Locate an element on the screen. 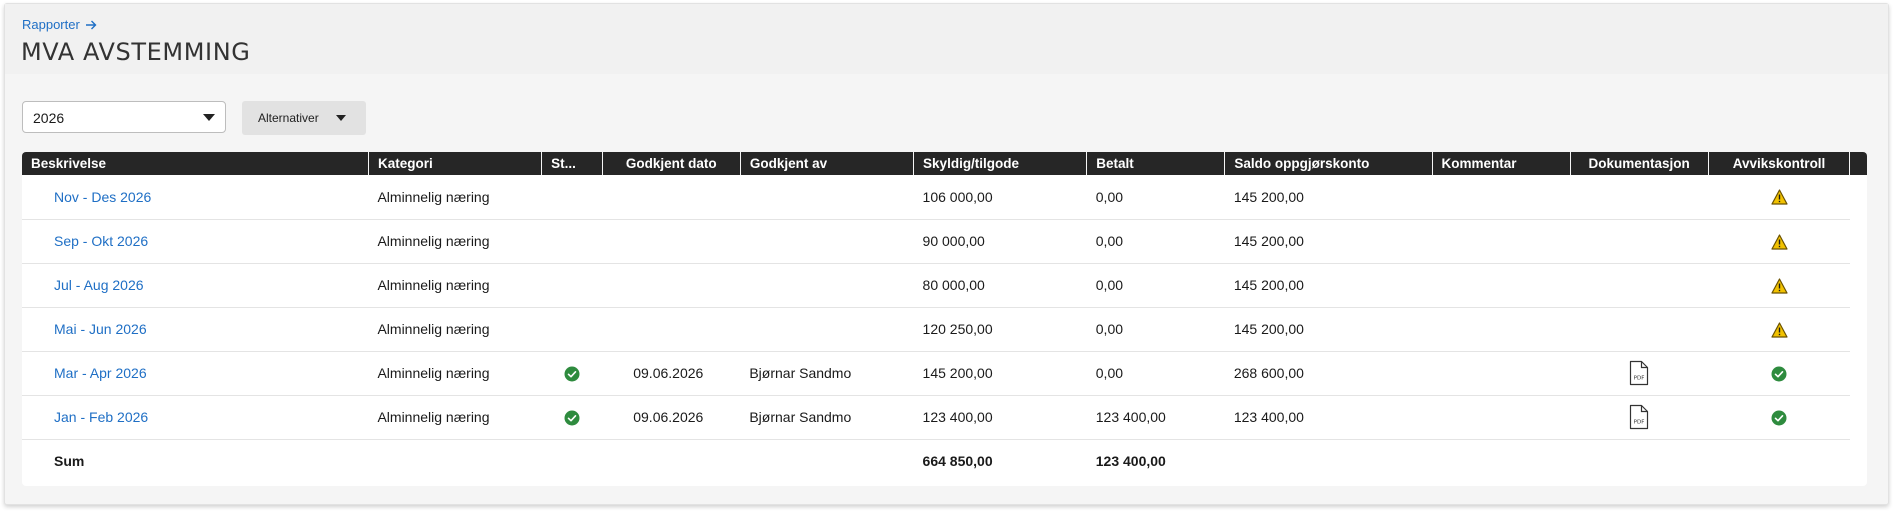  documentation-cell: PDF is located at coordinates (1639, 417).